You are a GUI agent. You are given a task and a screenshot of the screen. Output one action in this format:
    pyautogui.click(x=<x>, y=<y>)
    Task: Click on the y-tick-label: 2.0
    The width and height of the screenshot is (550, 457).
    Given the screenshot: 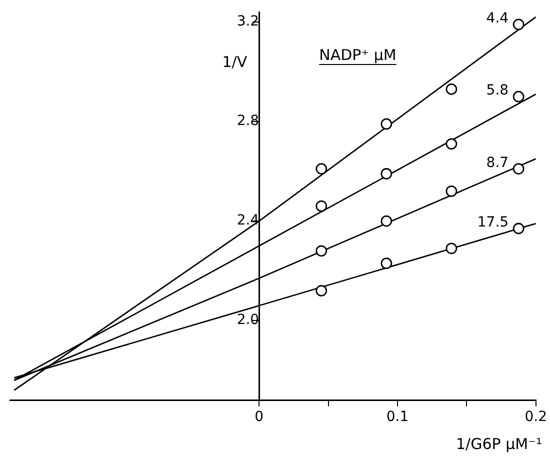 What is the action you would take?
    pyautogui.click(x=248, y=320)
    